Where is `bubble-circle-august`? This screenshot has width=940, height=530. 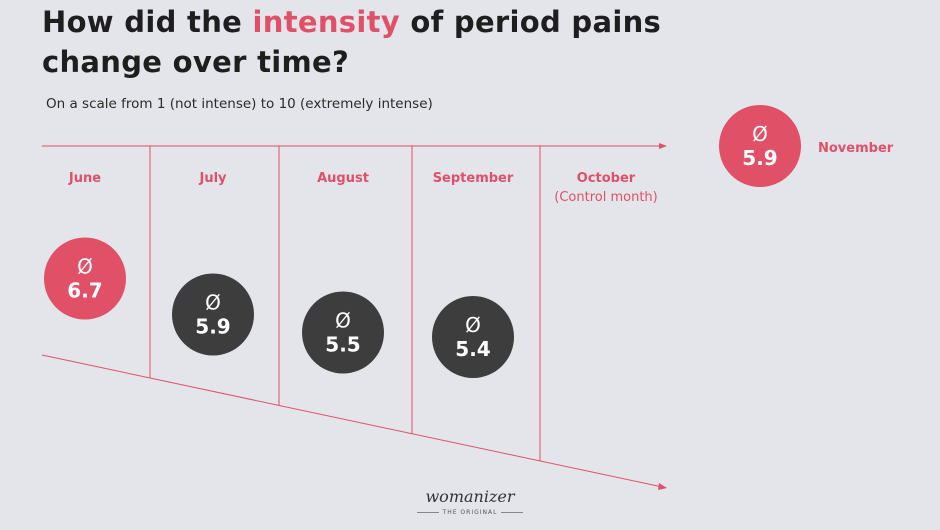 bubble-circle-august is located at coordinates (343, 332).